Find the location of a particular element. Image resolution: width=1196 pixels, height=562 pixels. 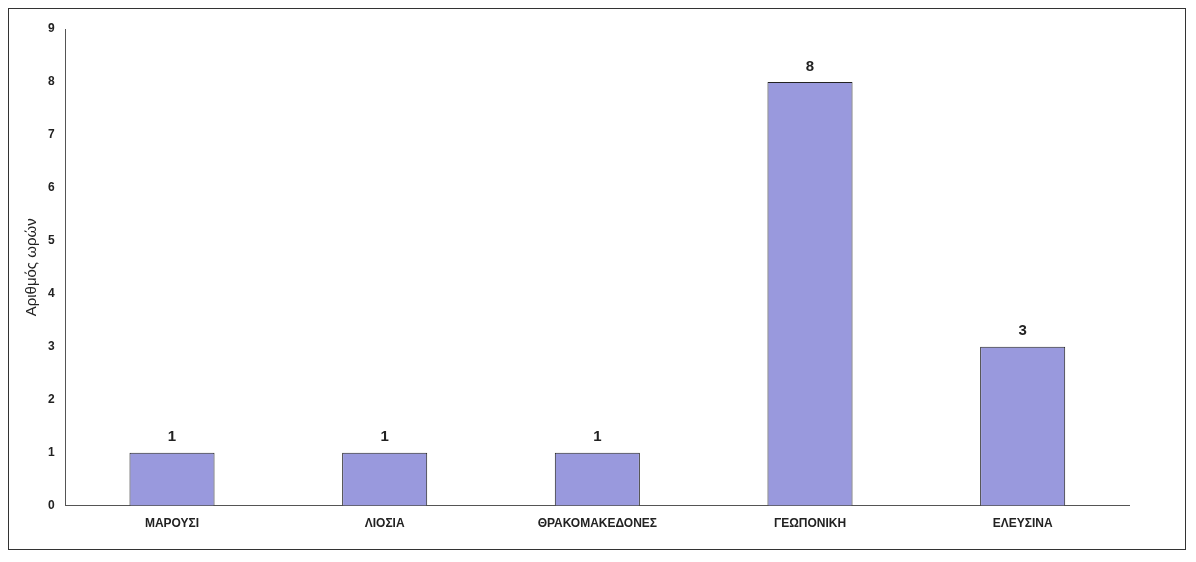

y-tick-label: 7 is located at coordinates (51, 134).